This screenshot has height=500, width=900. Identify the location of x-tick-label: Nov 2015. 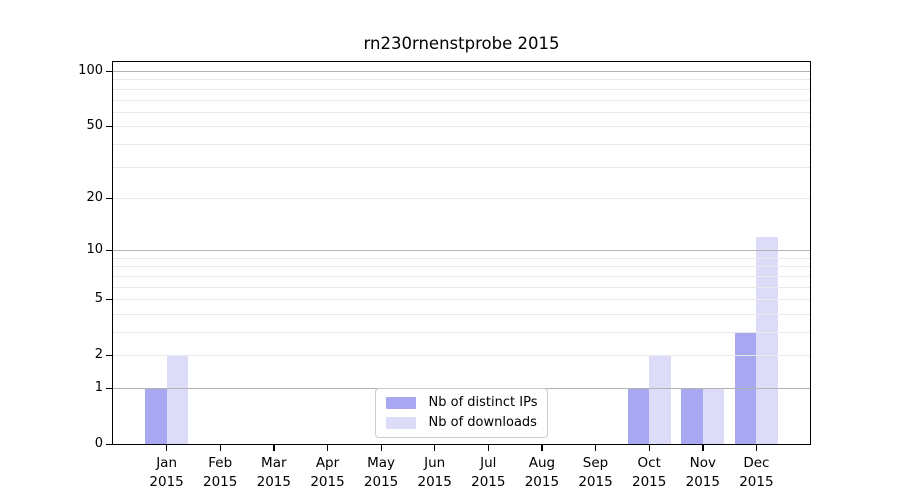
(703, 473).